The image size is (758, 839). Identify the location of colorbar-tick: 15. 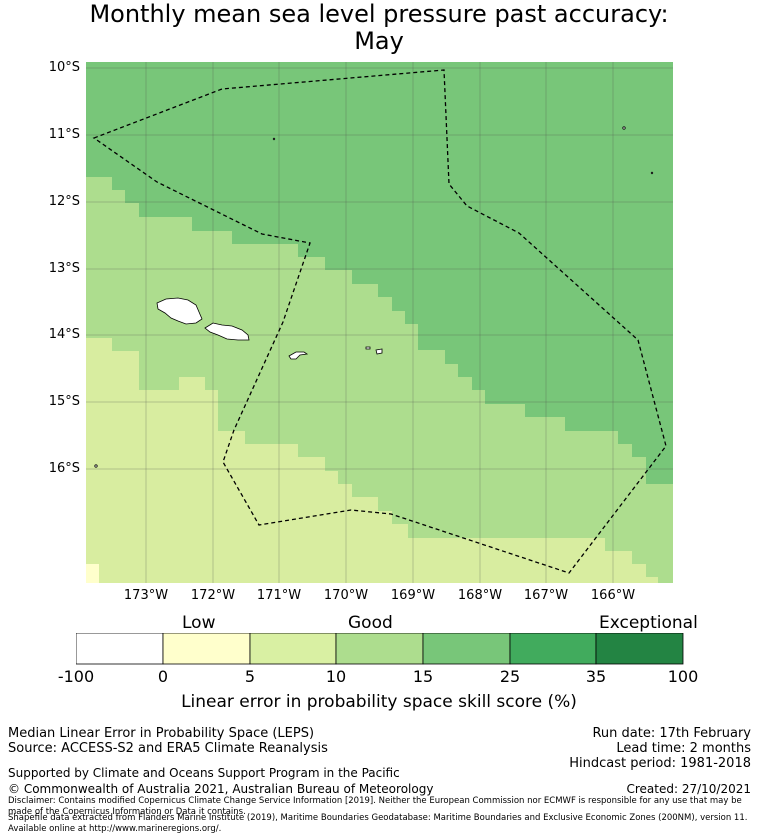
(423, 676).